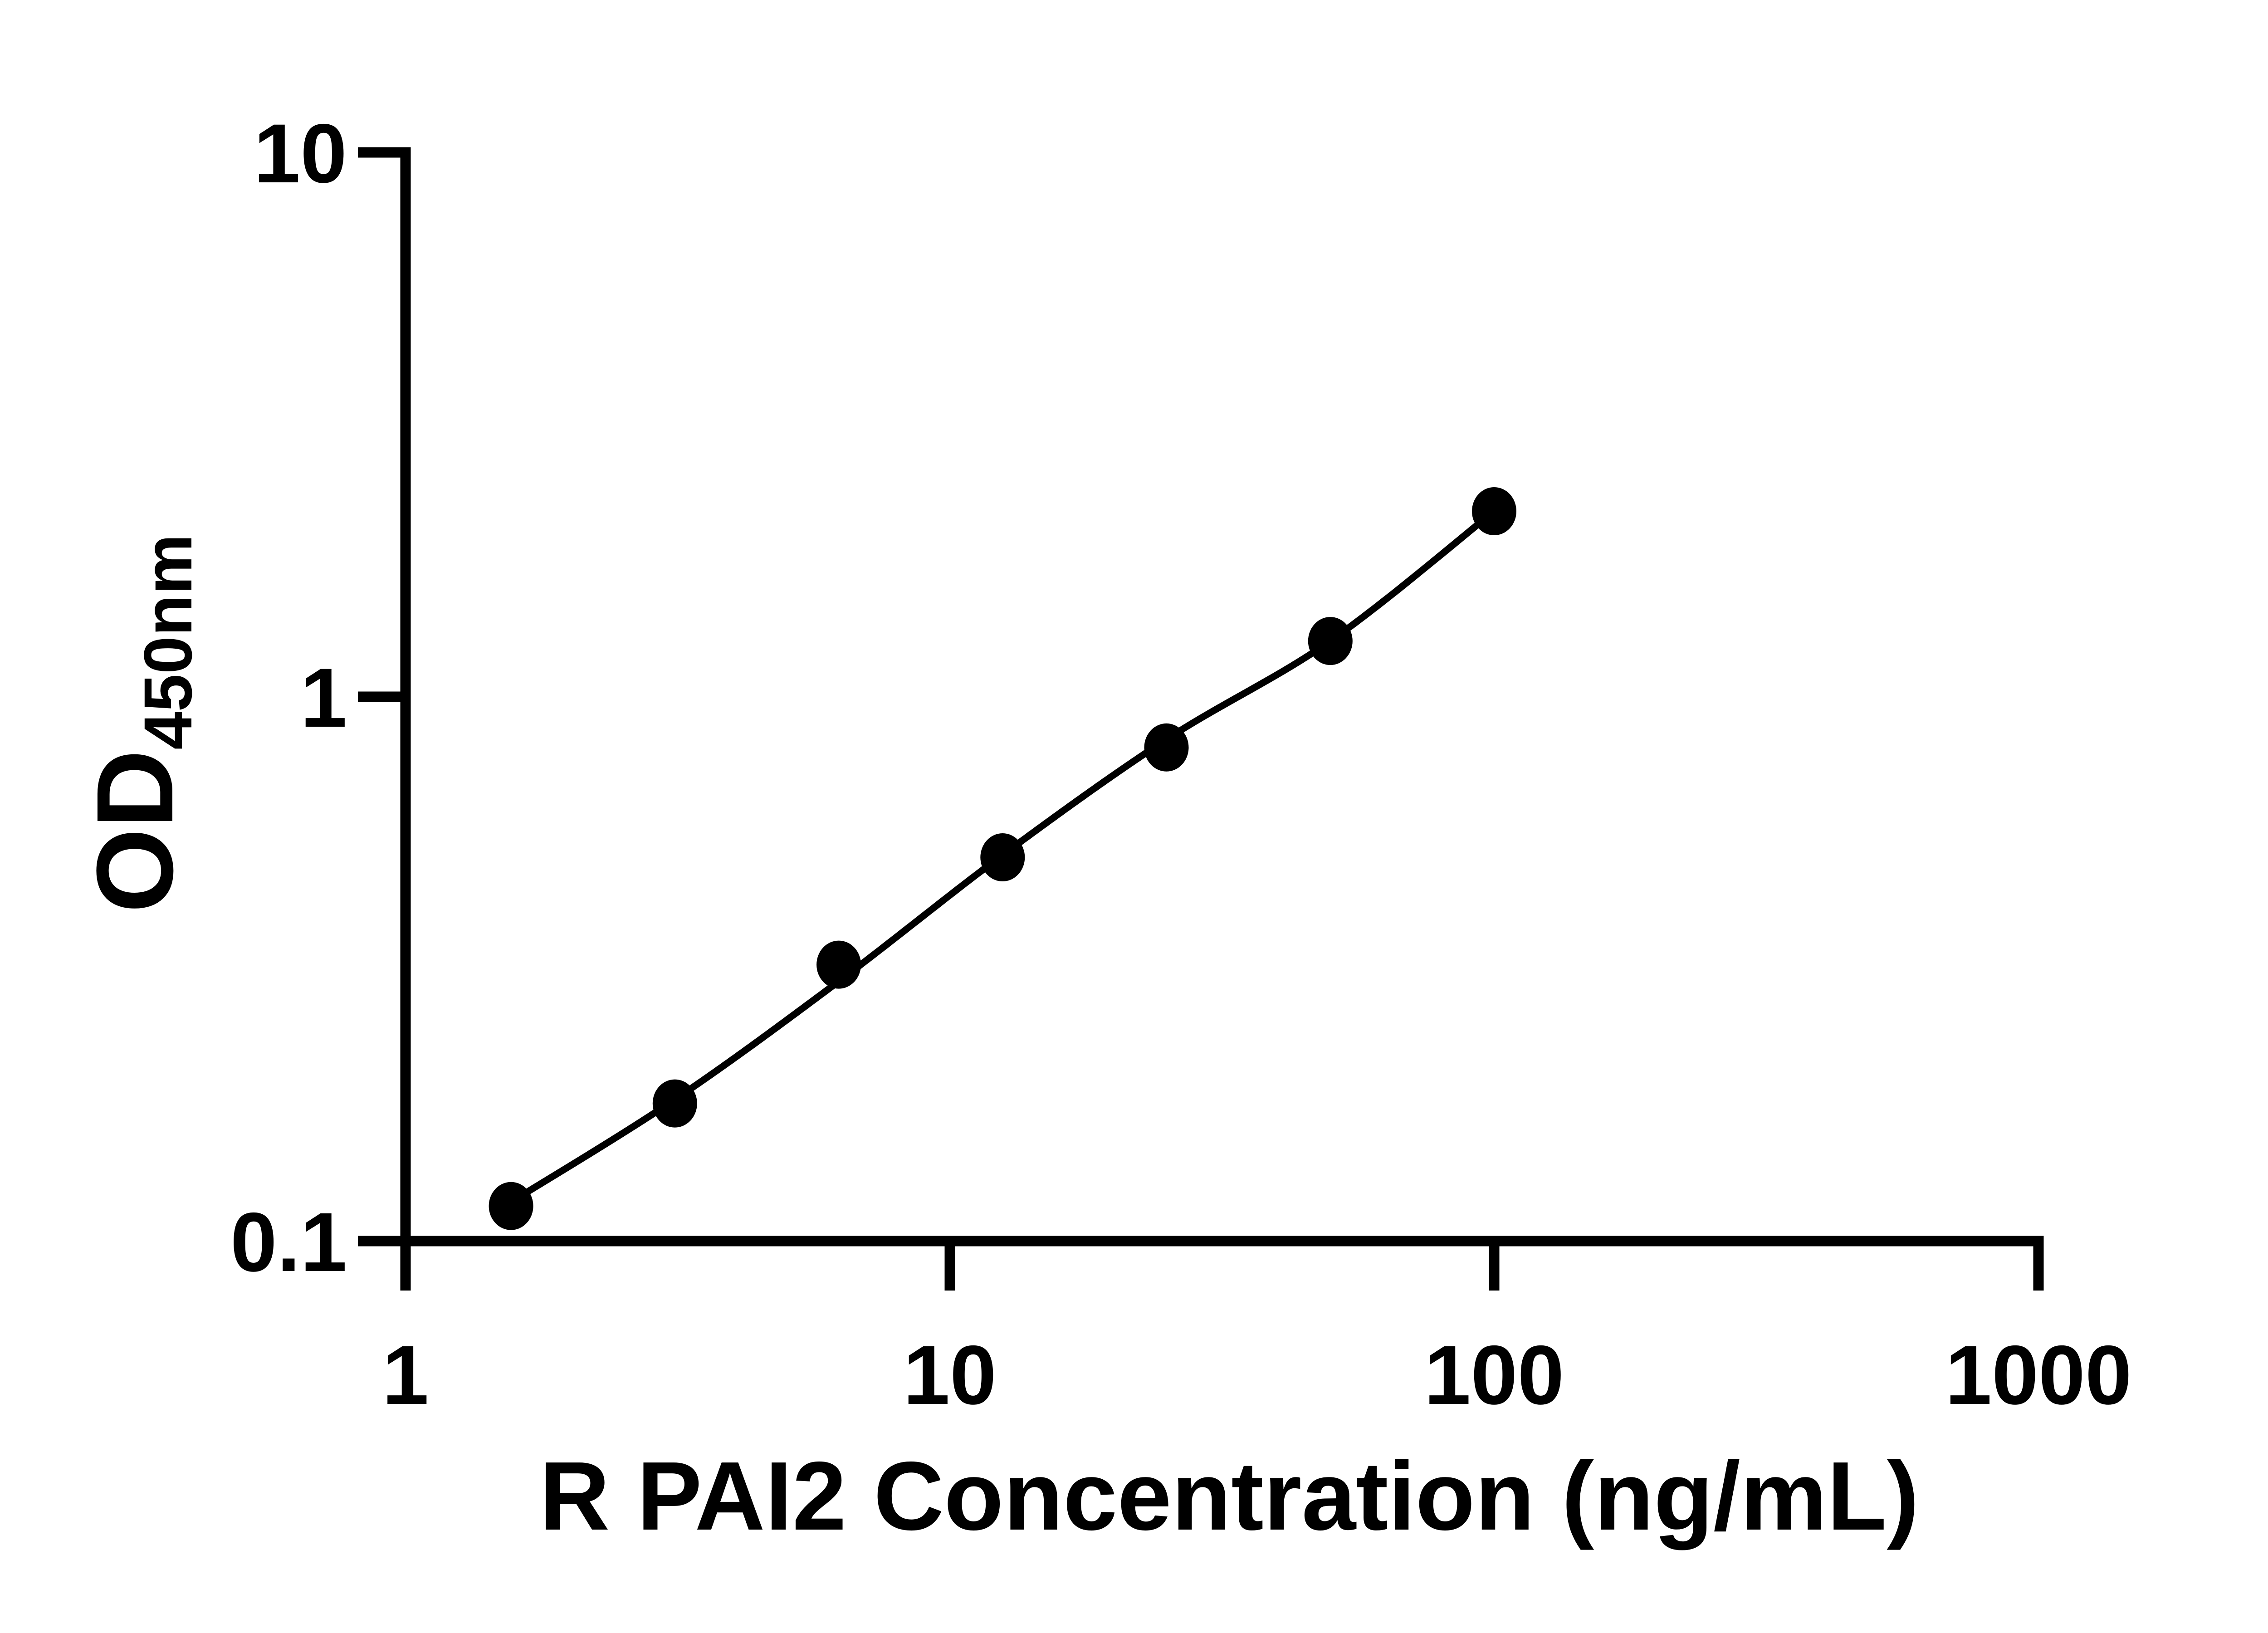 This screenshot has width=2268, height=1633. Describe the element at coordinates (406, 1375) in the screenshot. I see `x-tick-label-1: 1` at that location.